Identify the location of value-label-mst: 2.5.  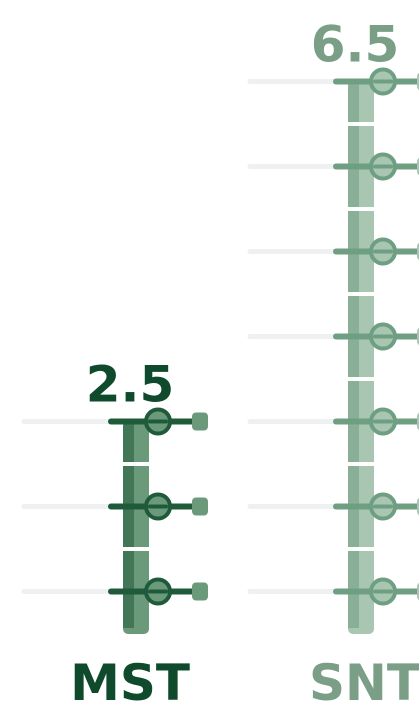
(130, 385).